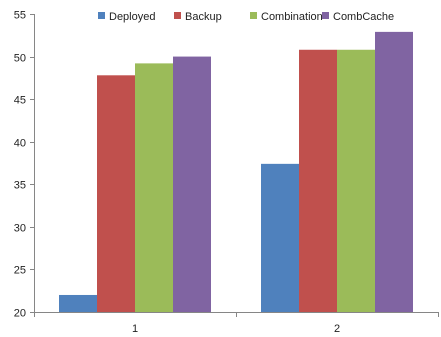  I want to click on y-tick-label: 55, so click(20, 16).